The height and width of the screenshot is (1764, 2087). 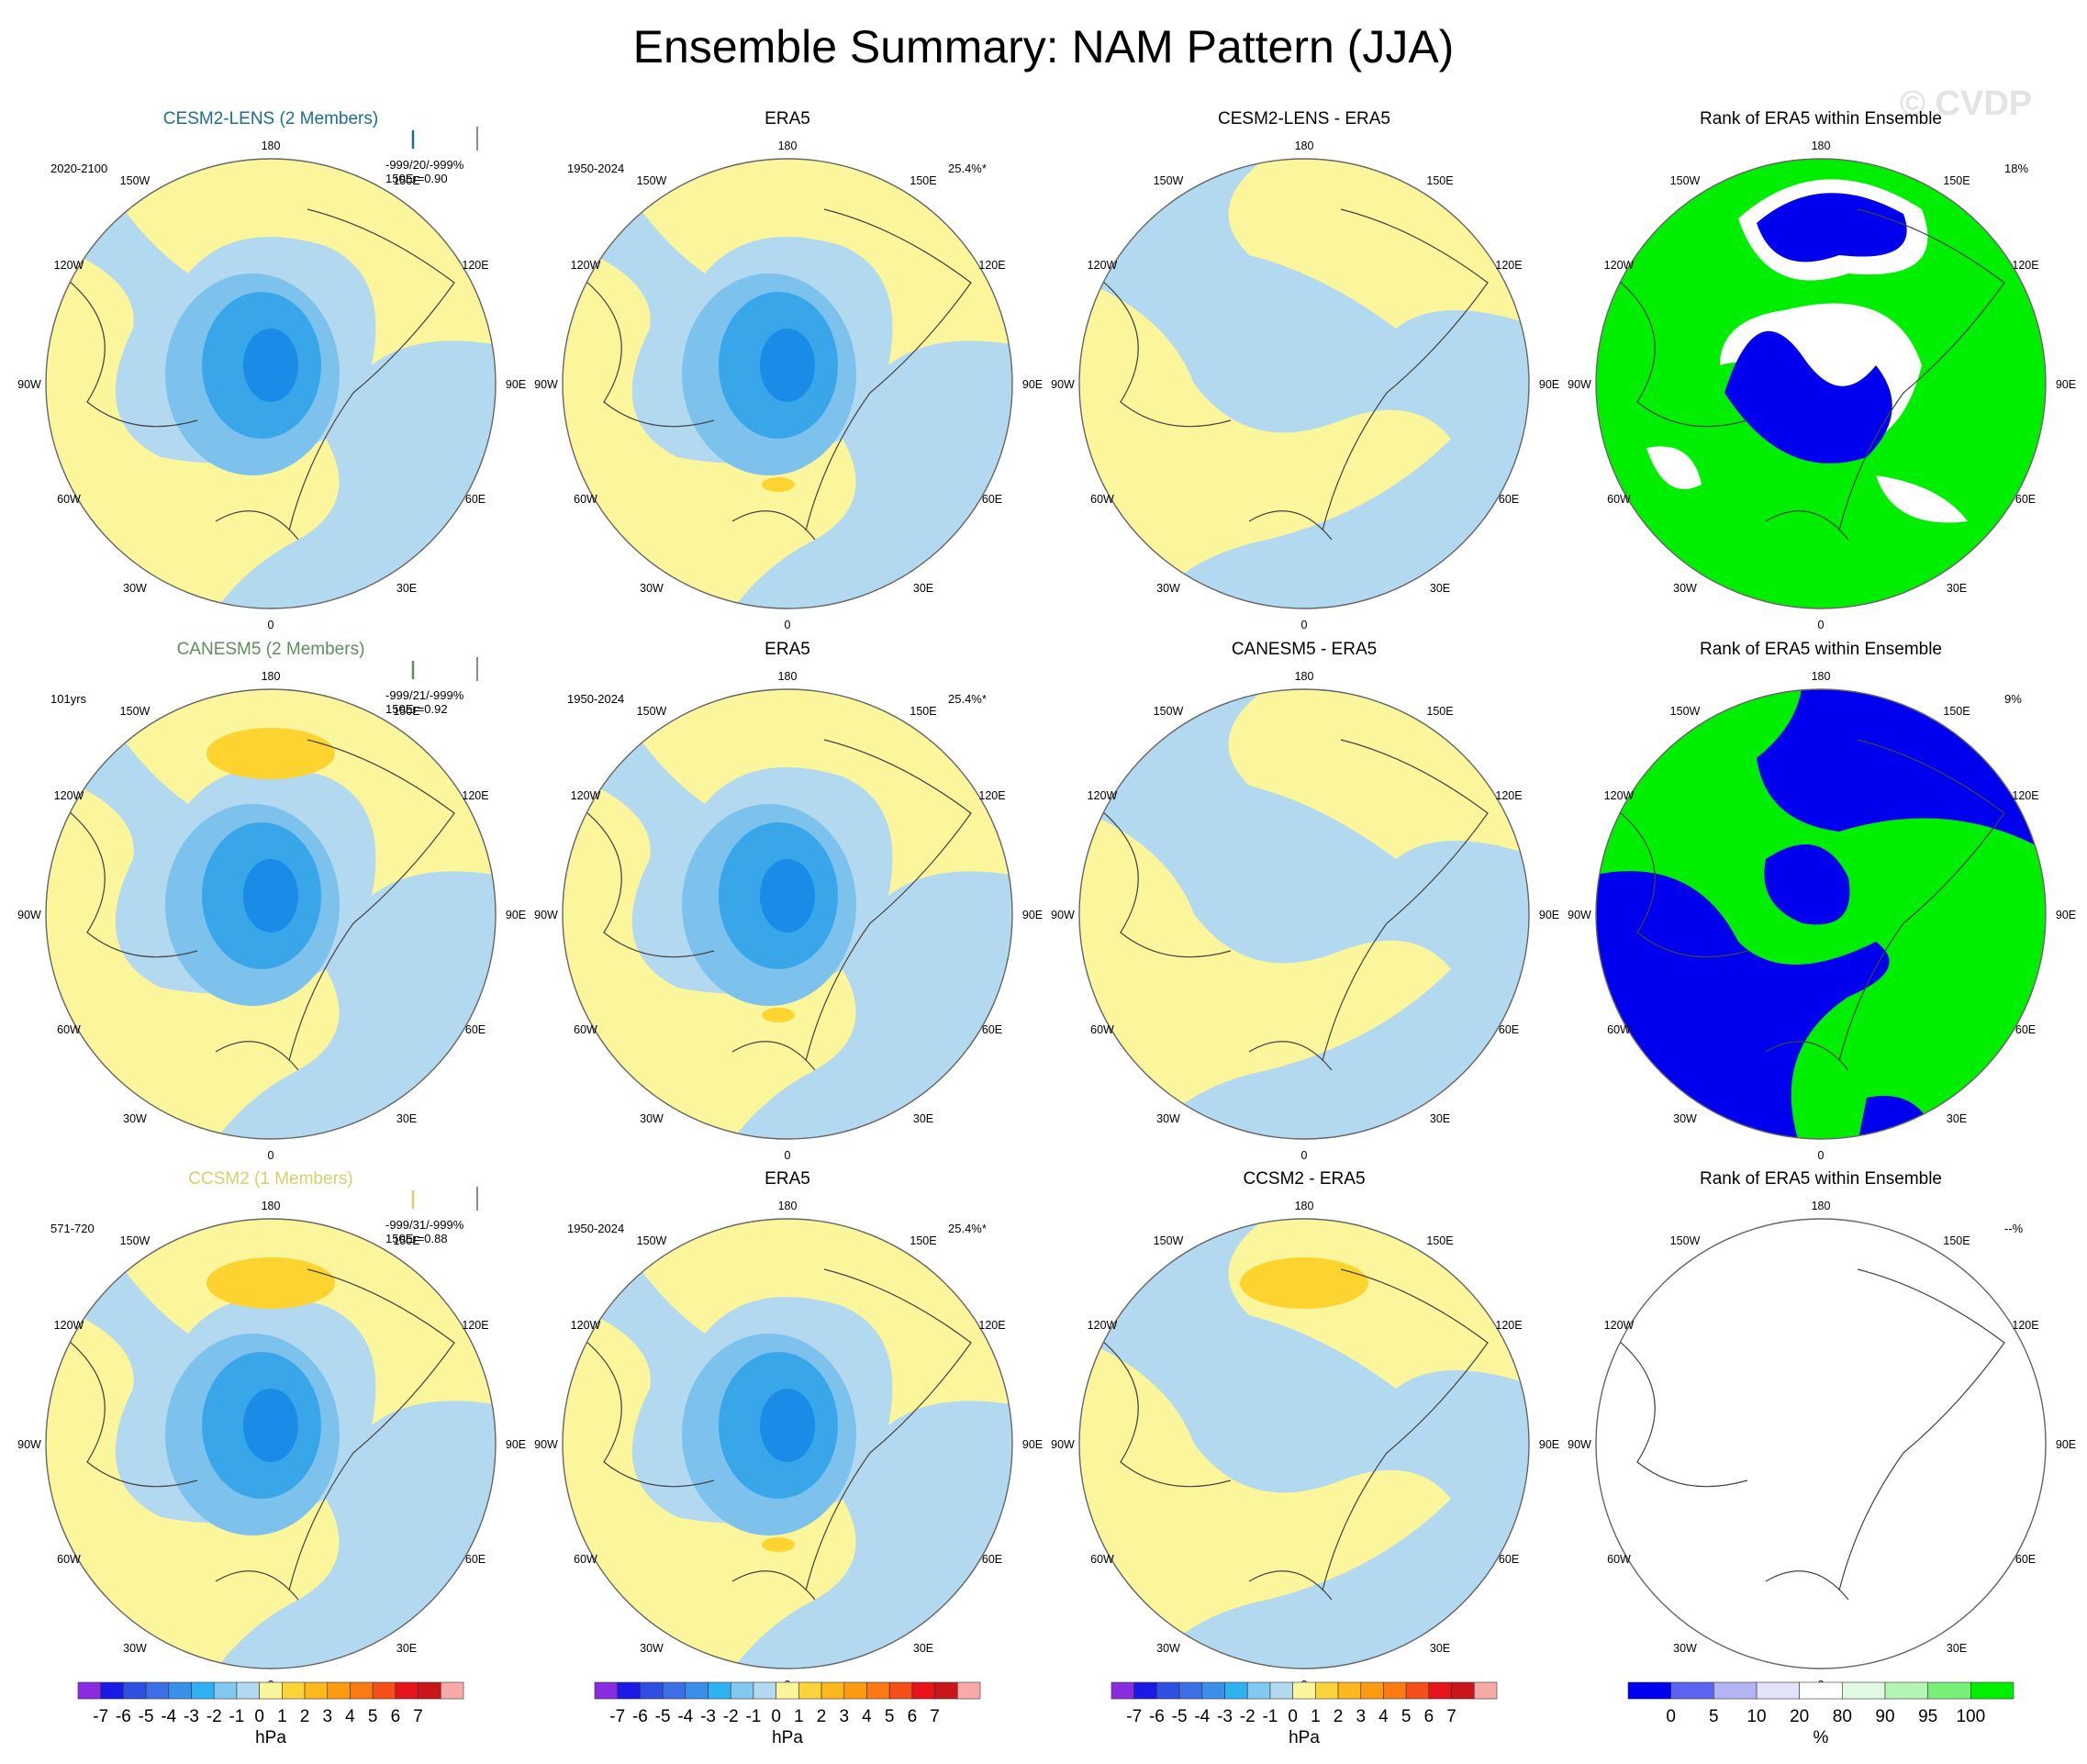 What do you see at coordinates (2013, 699) in the screenshot?
I see `panel-rank-pct: 9%` at bounding box center [2013, 699].